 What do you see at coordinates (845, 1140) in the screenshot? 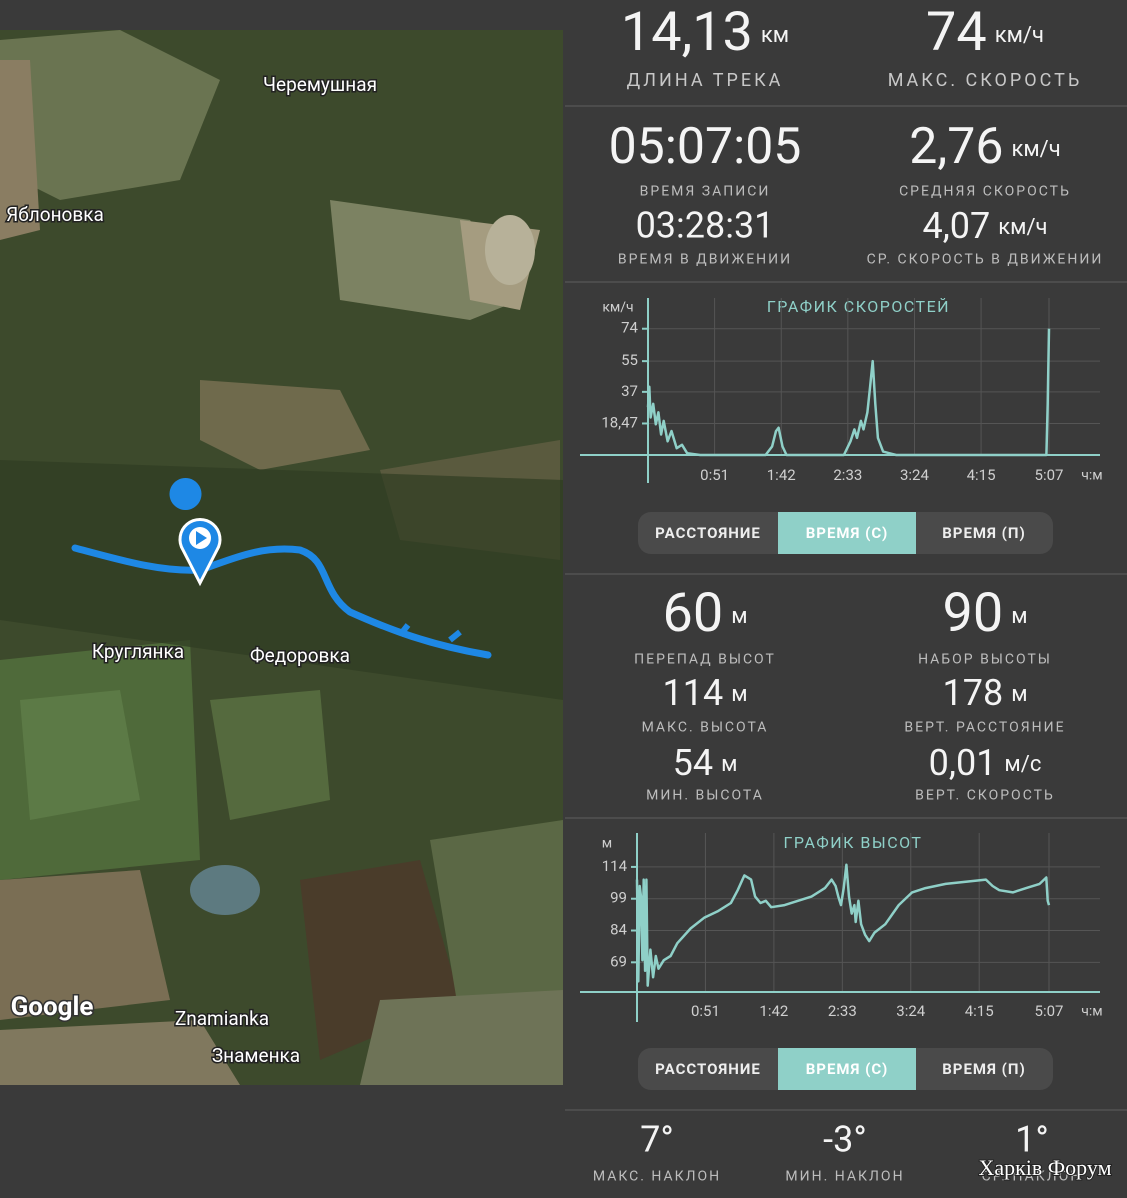
I see `stat-value: -3°` at bounding box center [845, 1140].